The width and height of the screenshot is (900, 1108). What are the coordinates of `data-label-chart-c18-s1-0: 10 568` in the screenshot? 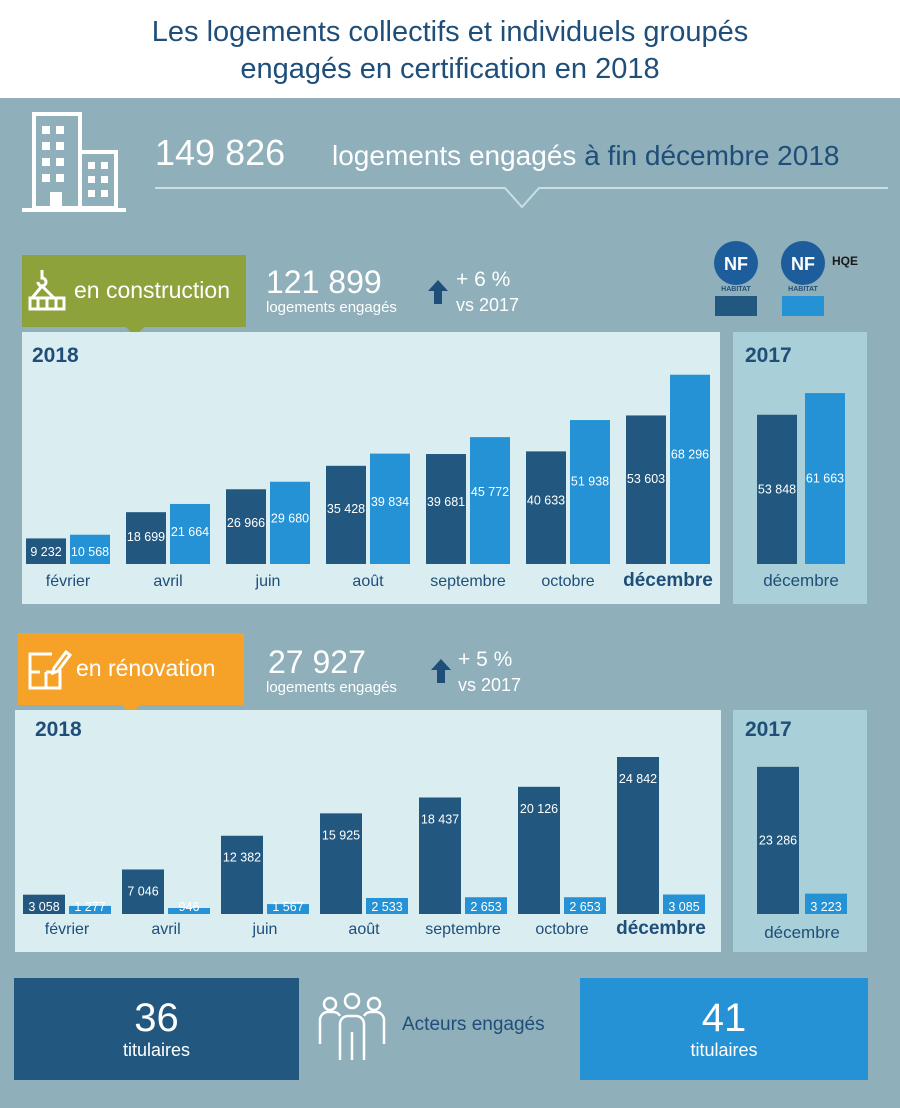 It's located at (90, 552).